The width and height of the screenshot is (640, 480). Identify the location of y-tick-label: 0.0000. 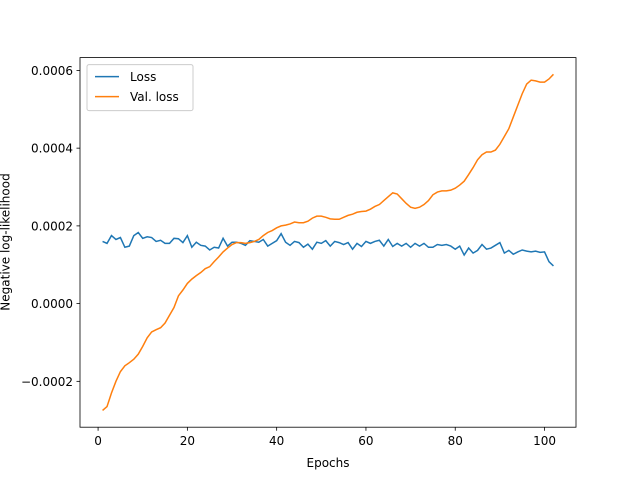
(52, 304).